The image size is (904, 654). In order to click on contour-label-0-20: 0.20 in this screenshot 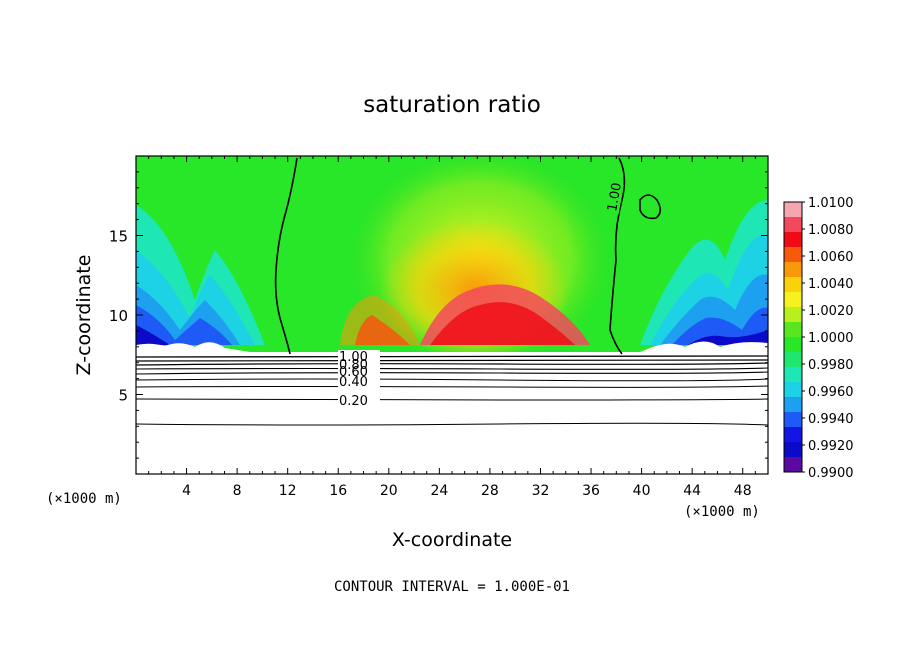, I will do `click(353, 401)`.